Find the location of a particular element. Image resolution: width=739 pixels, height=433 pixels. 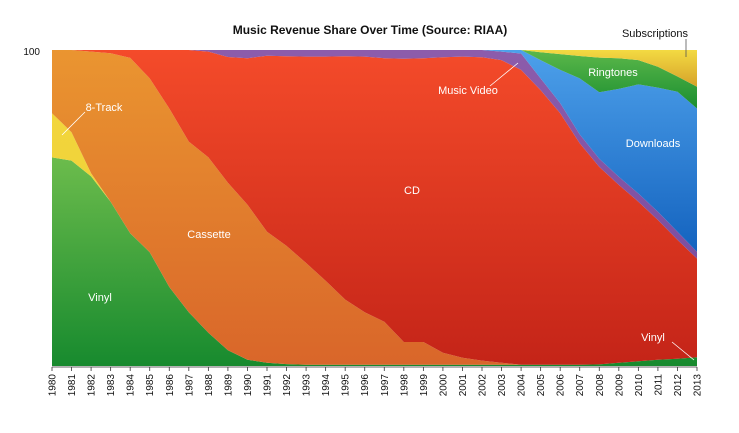

x-tick-label: 1996 is located at coordinates (365, 385).